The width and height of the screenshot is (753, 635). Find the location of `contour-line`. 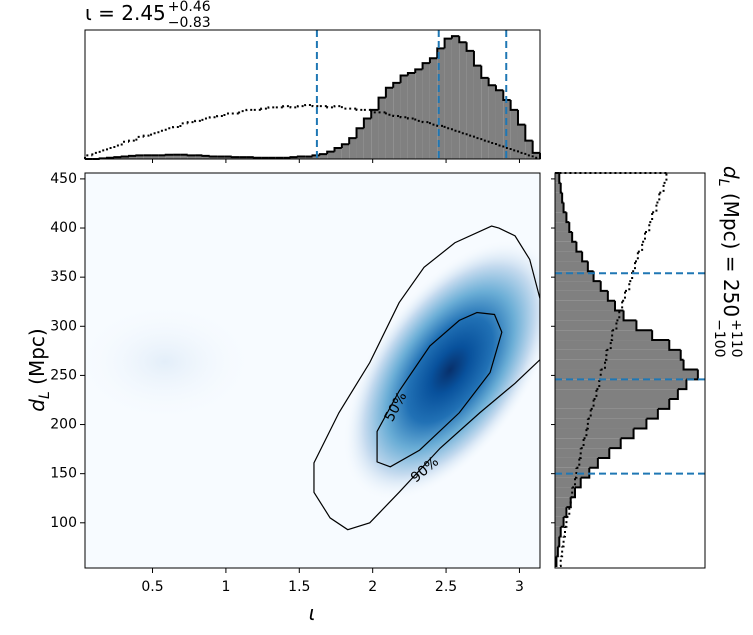

contour-line is located at coordinates (439, 389).